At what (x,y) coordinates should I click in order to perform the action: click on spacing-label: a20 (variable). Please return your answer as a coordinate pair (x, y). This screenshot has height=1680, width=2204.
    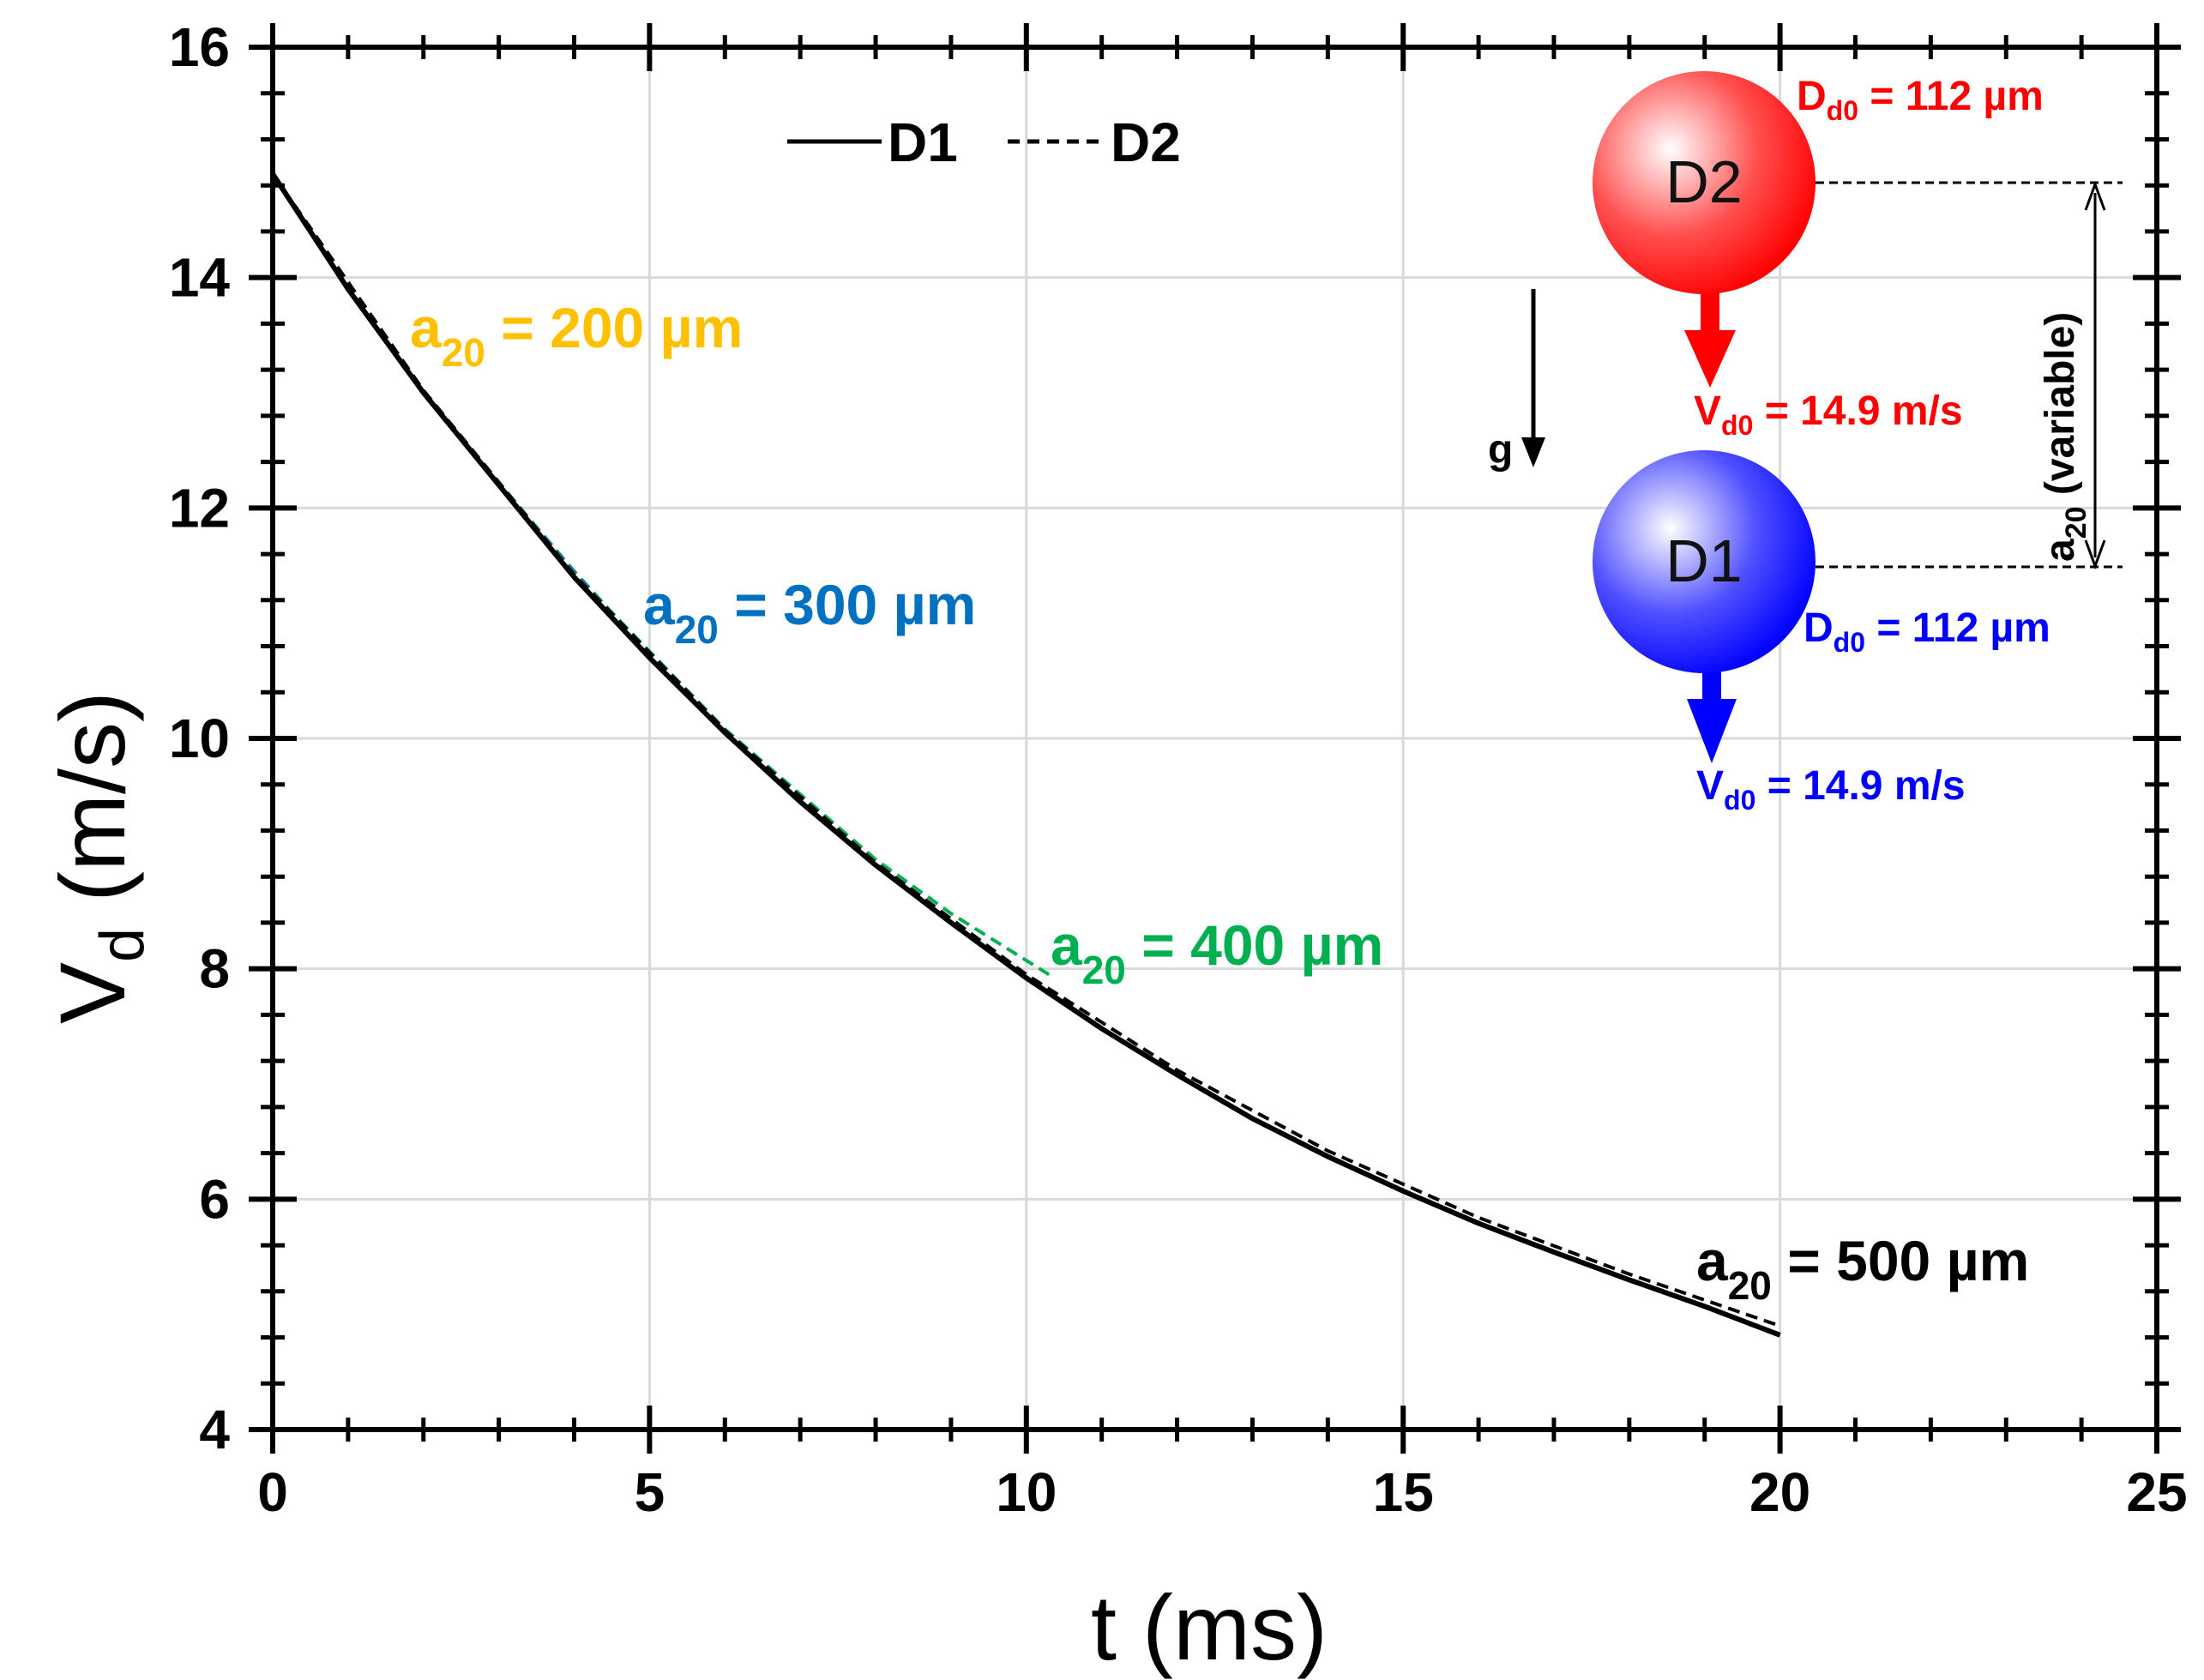
    Looking at the image, I should click on (2065, 437).